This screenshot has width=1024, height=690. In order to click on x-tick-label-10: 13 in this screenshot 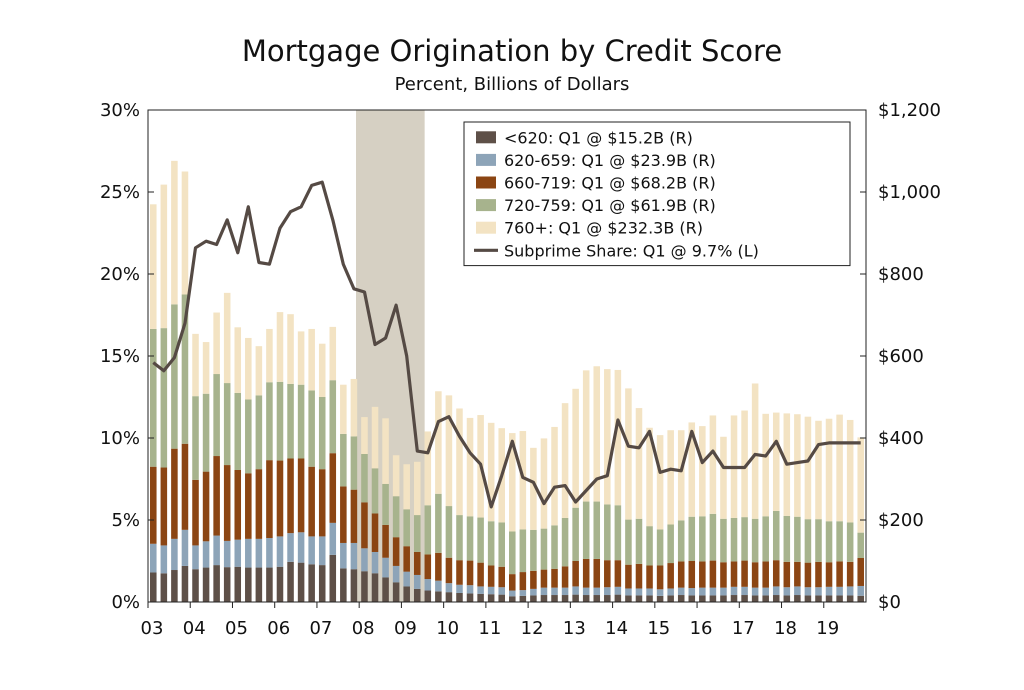, I will do `click(574, 628)`.